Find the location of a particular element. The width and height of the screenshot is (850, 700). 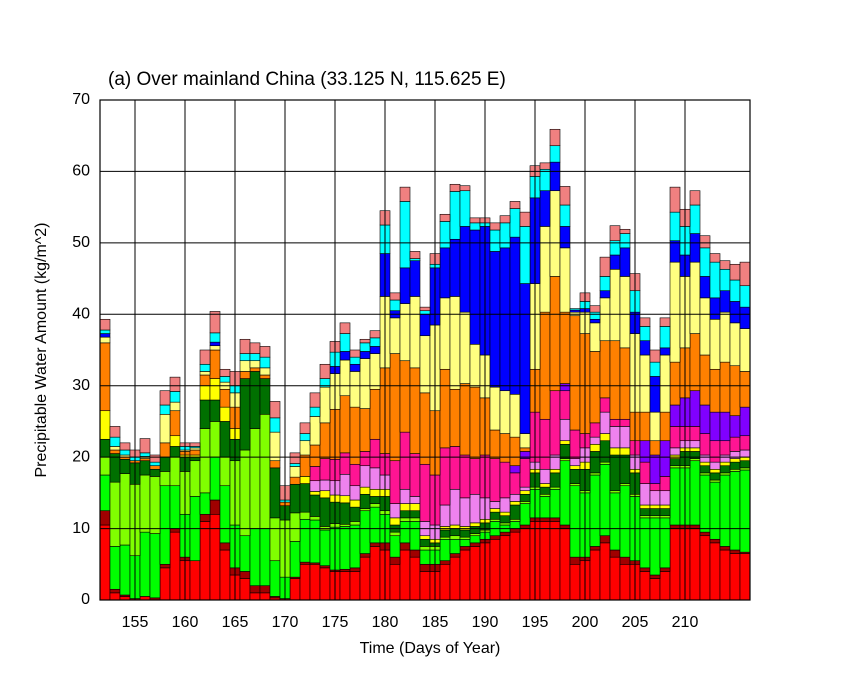

x-tick-label: 155 is located at coordinates (135, 622).